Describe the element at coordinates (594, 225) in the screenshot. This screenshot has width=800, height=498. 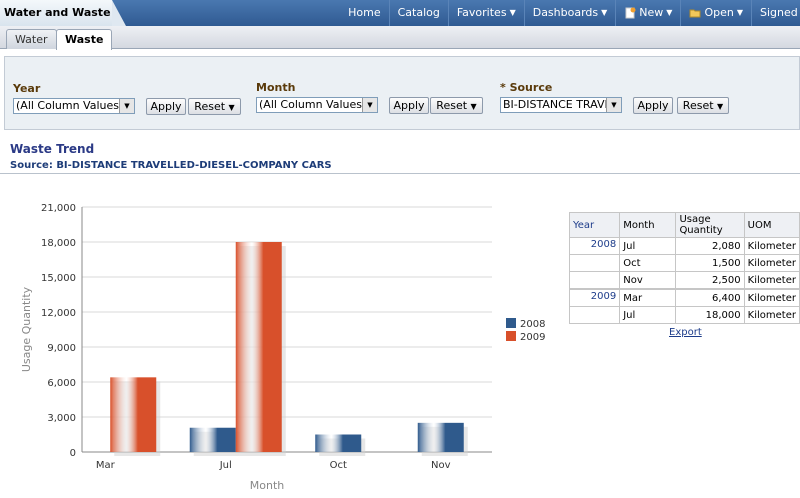
I see `column-header-year: Year` at that location.